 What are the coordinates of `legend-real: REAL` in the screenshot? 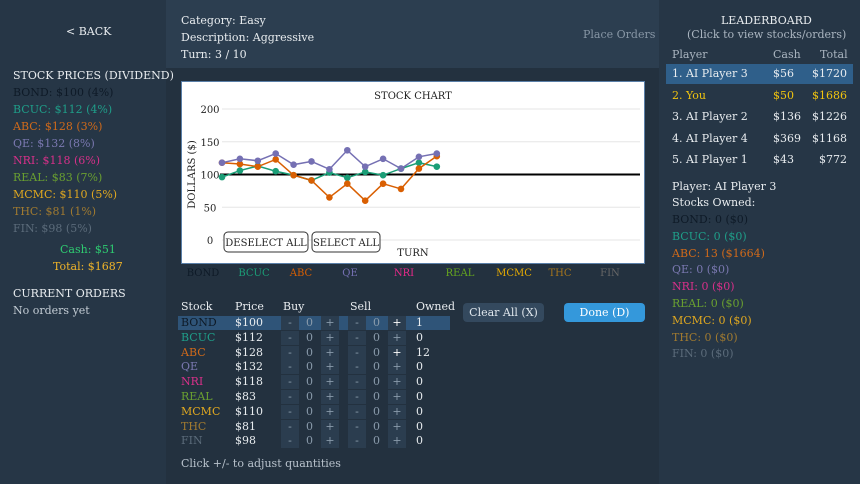 It's located at (460, 273).